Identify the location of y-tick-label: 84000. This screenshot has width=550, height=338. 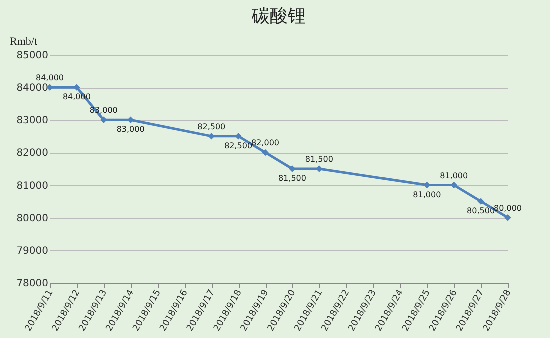
(32, 88).